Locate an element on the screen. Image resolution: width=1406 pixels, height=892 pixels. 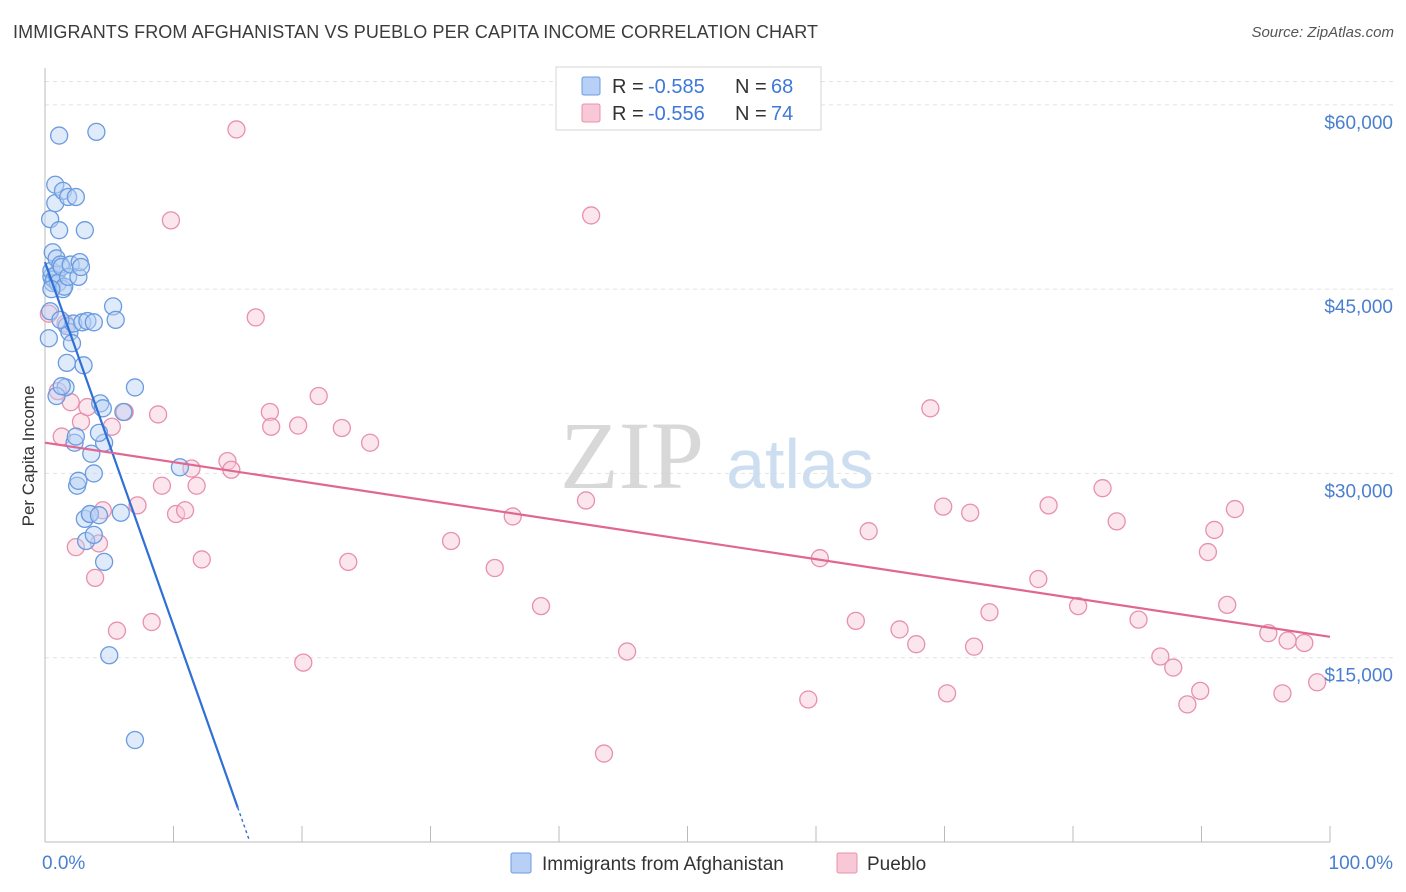
bottom-legend-label-pueblo: Pueblo is located at coordinates (896, 864).